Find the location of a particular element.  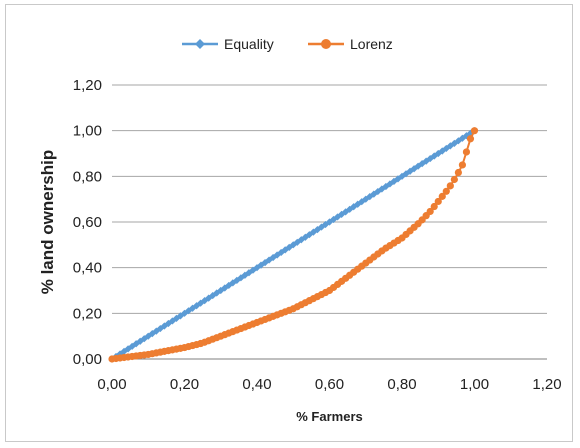

x-tick-label: 0,80 is located at coordinates (401, 384).